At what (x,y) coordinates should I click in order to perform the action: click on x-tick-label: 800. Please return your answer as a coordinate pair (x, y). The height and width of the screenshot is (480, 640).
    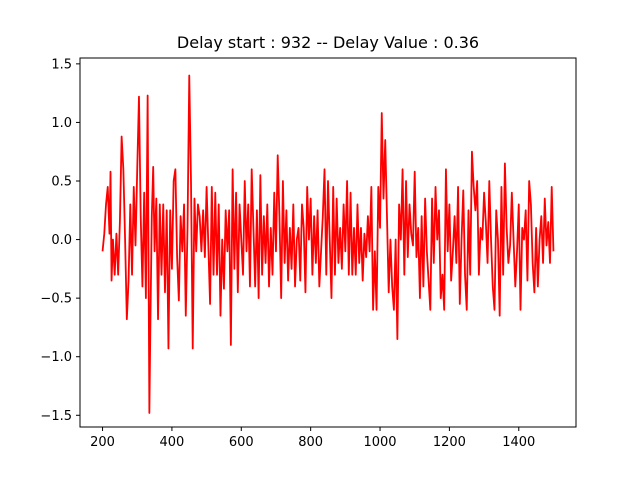
    Looking at the image, I should click on (310, 442).